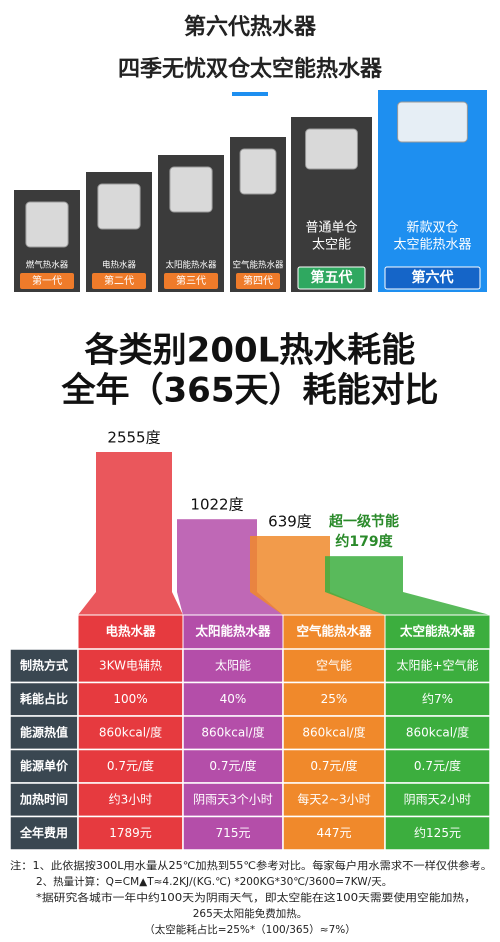 This screenshot has width=500, height=942. I want to click on generation-label: 第六代, so click(433, 277).